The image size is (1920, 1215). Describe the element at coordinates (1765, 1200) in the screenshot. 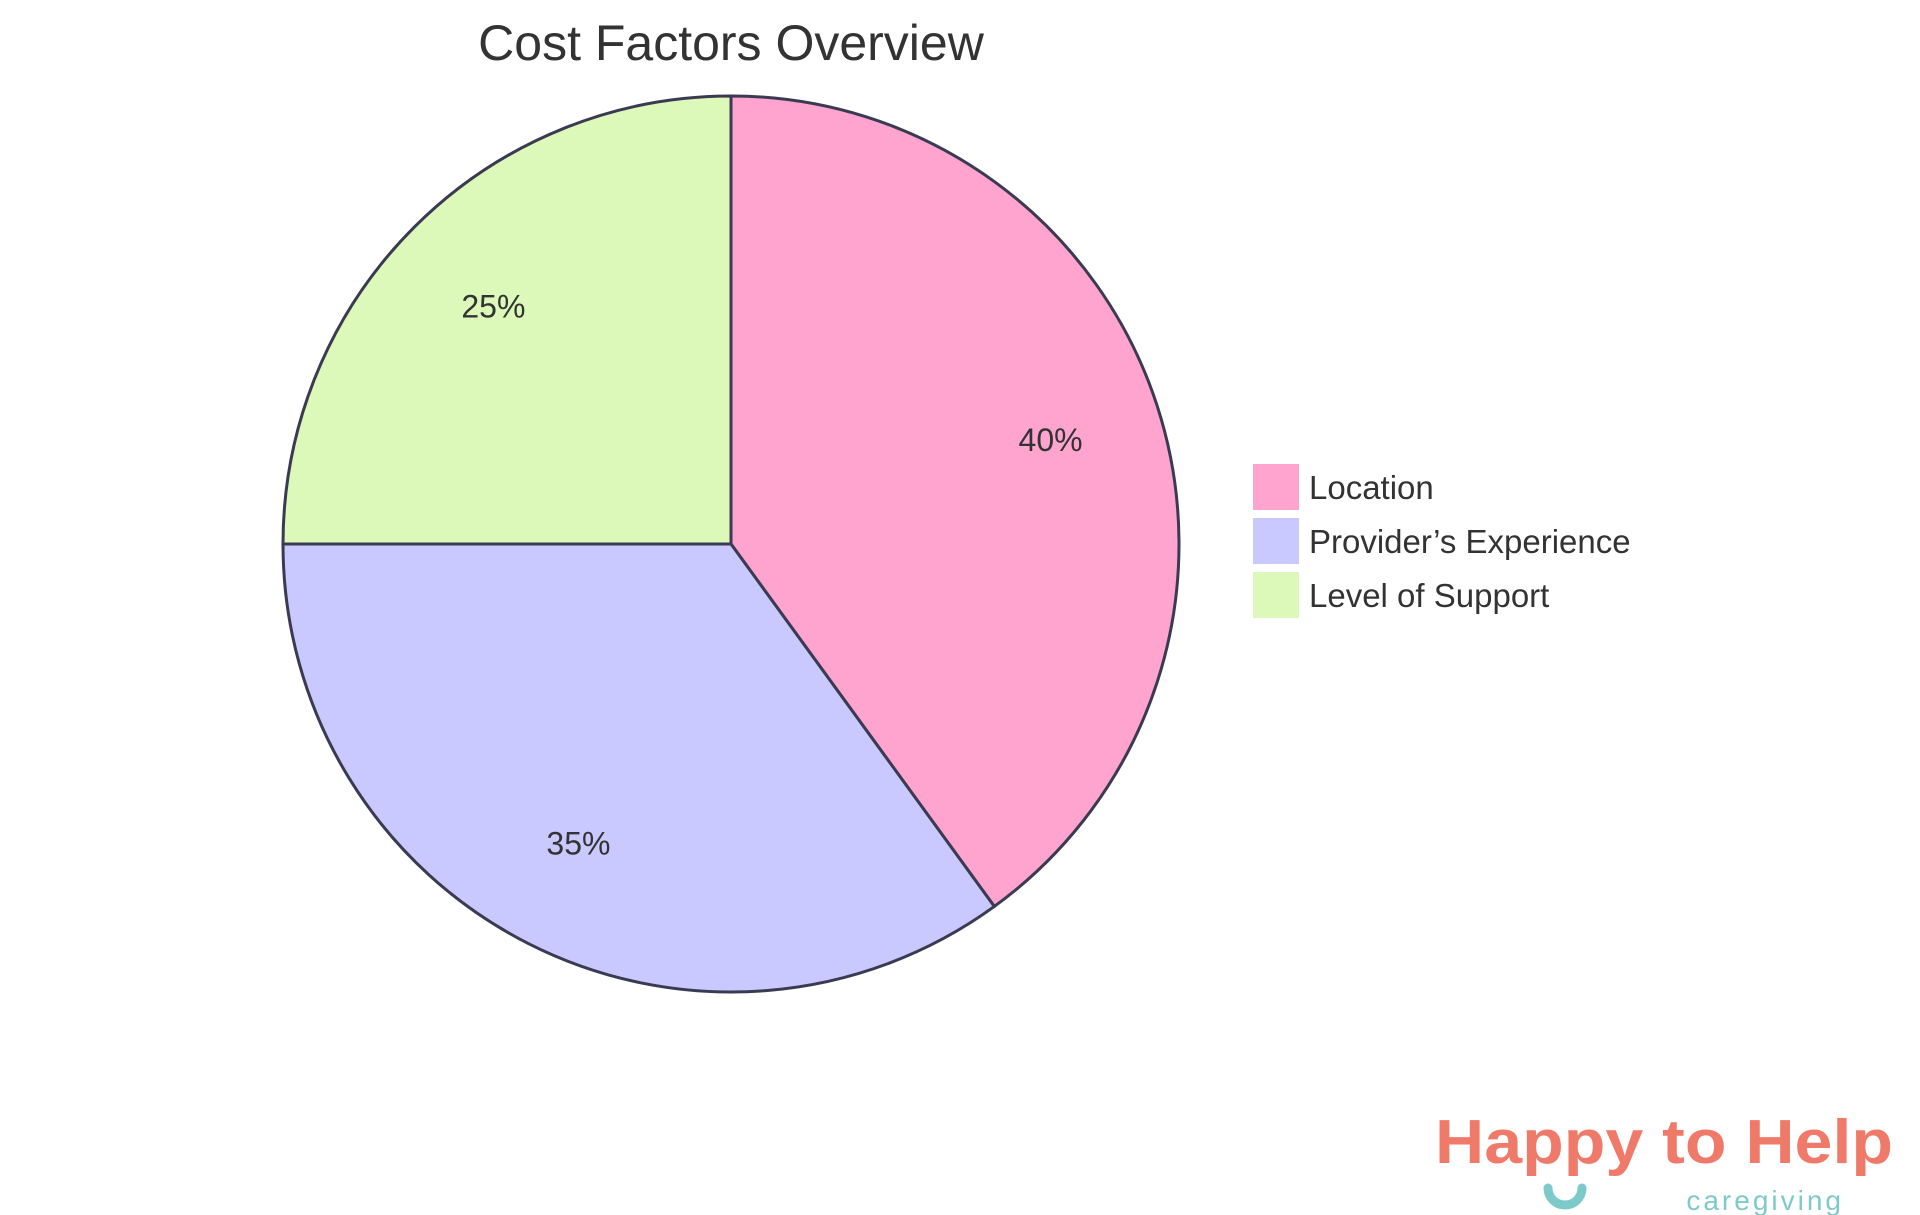

I see `logo-subtext: caregiving` at that location.